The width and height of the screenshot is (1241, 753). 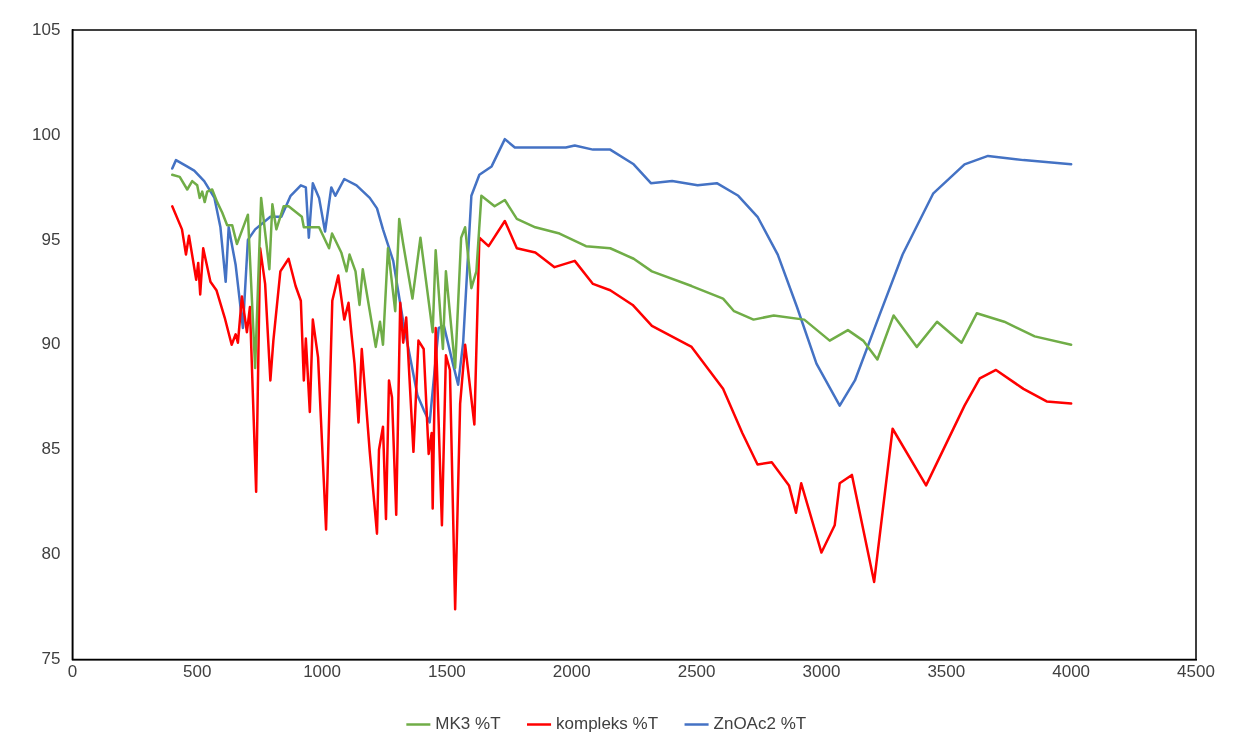 What do you see at coordinates (46, 29) in the screenshot?
I see `y-tick-label: 105` at bounding box center [46, 29].